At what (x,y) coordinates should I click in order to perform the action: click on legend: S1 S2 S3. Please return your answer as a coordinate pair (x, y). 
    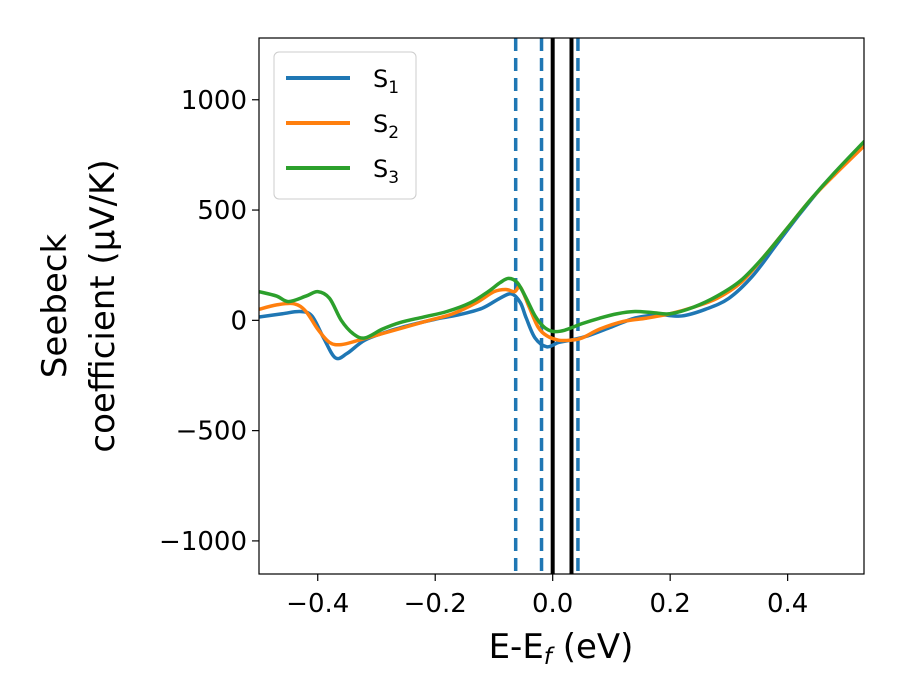
    Looking at the image, I should click on (345, 125).